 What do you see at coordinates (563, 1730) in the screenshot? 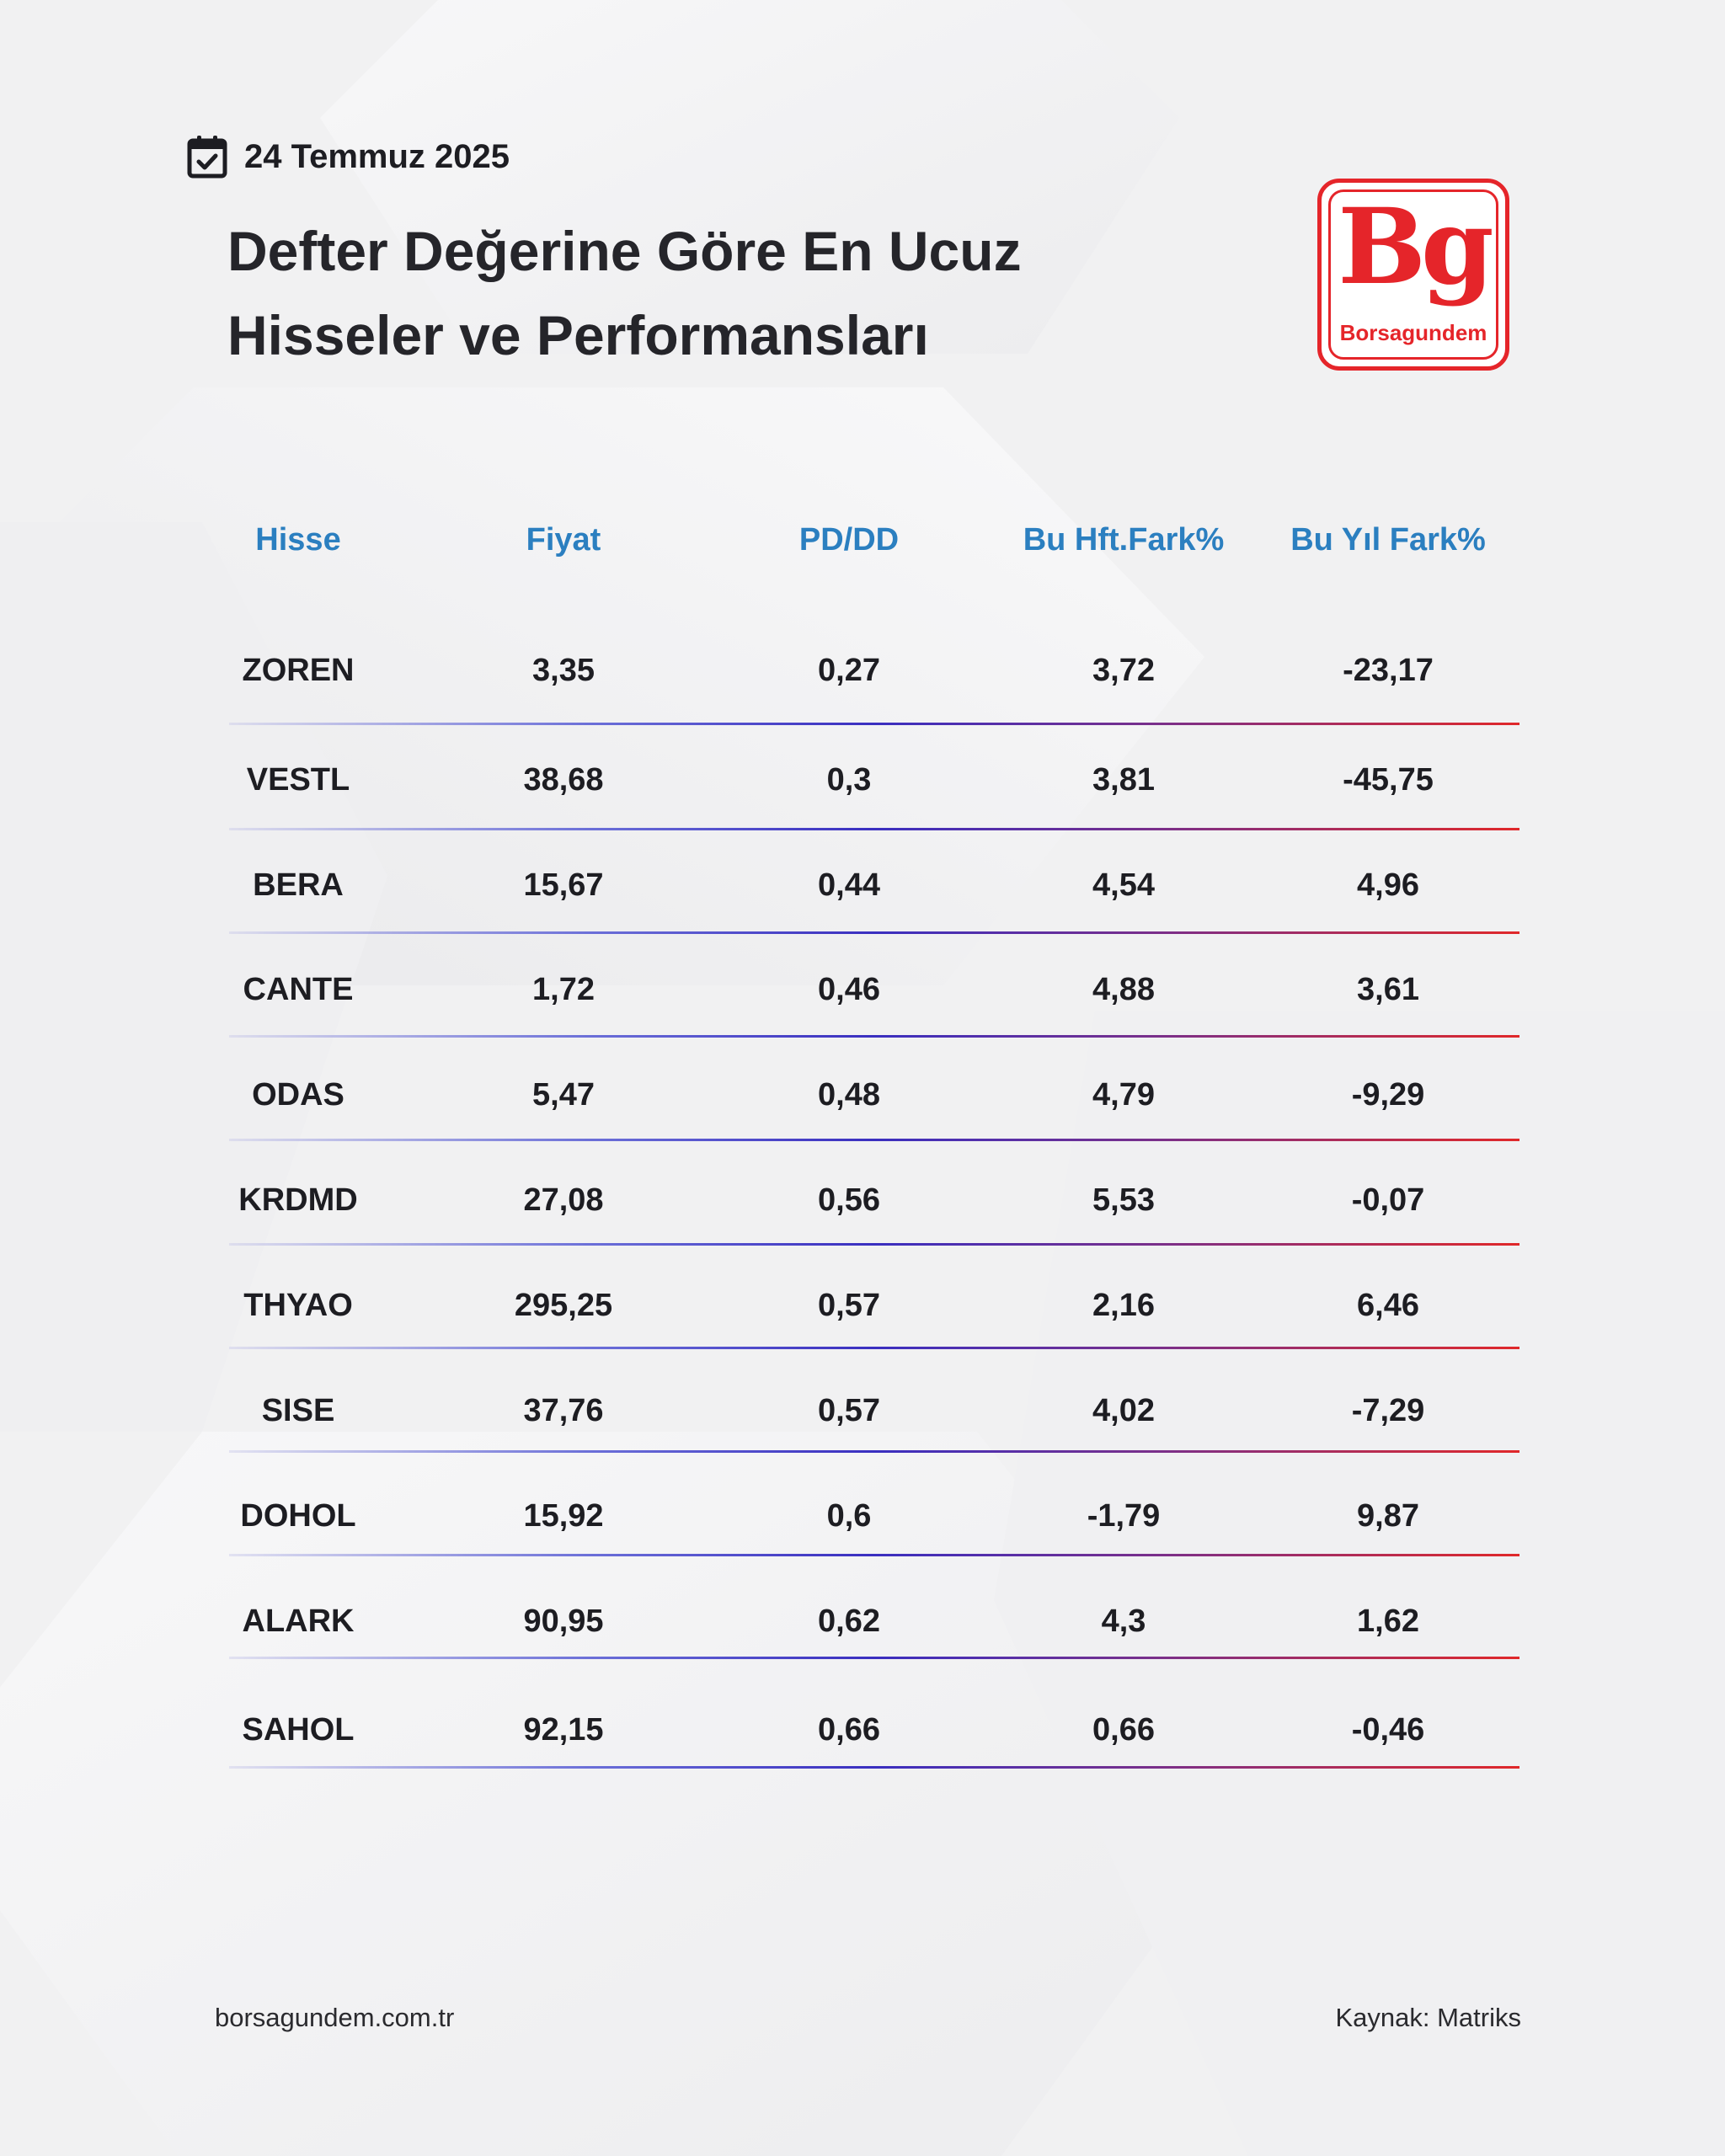
I see `cell-fiyat: 92,15` at bounding box center [563, 1730].